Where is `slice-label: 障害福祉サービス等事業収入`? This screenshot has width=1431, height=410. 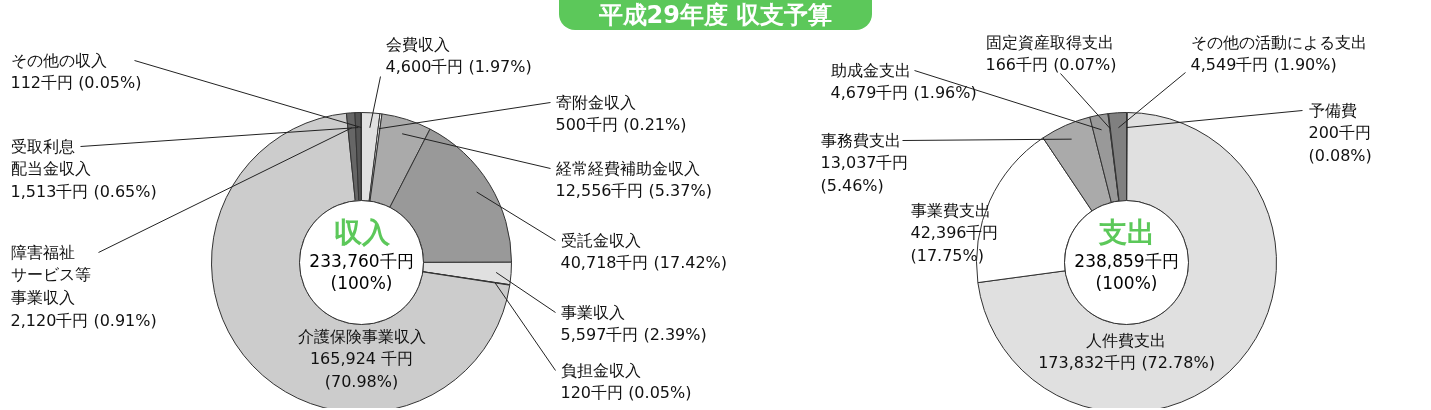 slice-label: 障害福祉サービス等事業収入 is located at coordinates (50, 275).